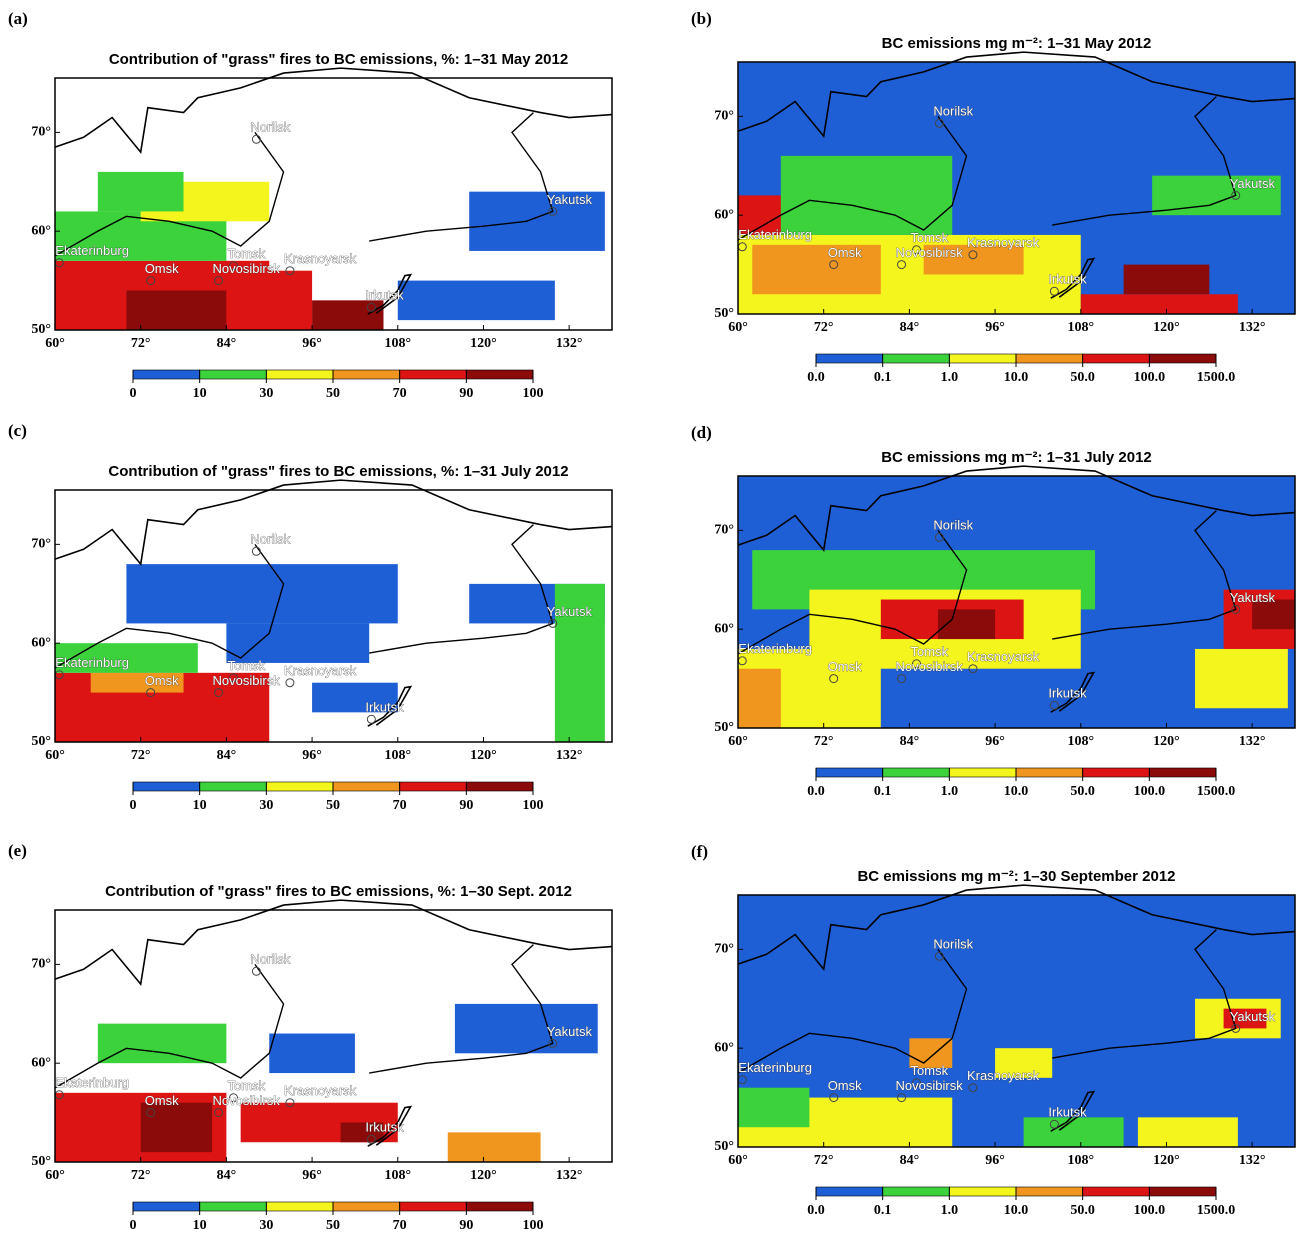 The image size is (1303, 1234). I want to click on colorbar-label: 70, so click(400, 393).